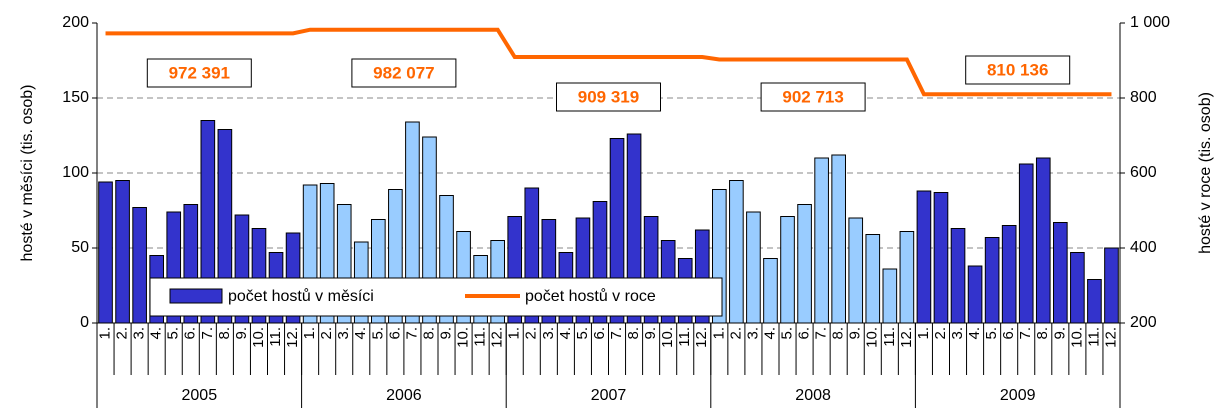 Image resolution: width=1224 pixels, height=408 pixels. Describe the element at coordinates (80, 247) in the screenshot. I see `y-tick-label: 50` at that location.